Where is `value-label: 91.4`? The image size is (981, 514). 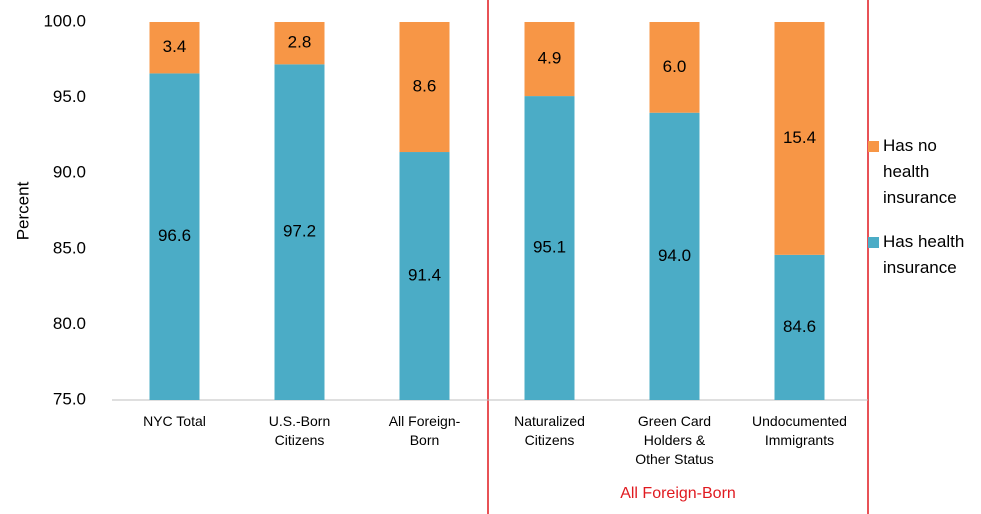
value-label: 91.4 is located at coordinates (424, 275).